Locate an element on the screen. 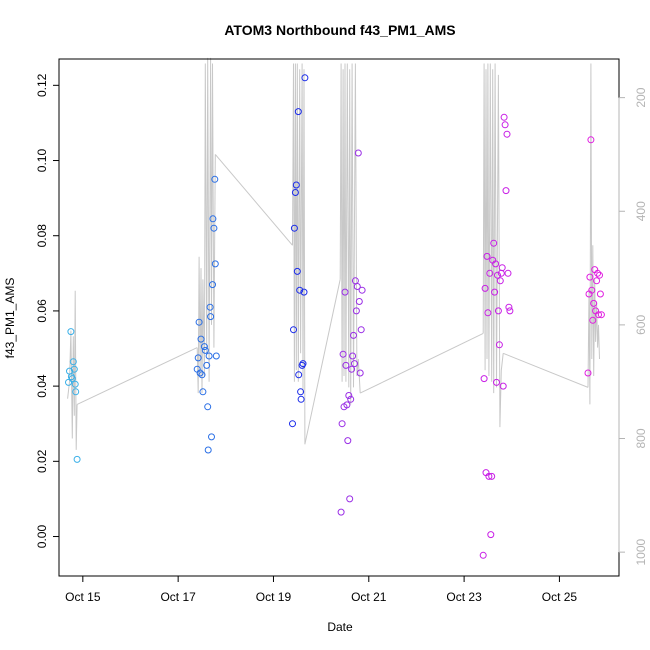 The height and width of the screenshot is (650, 650). chart-title: ATOM3 Northbound f43_PM1_AMS is located at coordinates (339, 30).